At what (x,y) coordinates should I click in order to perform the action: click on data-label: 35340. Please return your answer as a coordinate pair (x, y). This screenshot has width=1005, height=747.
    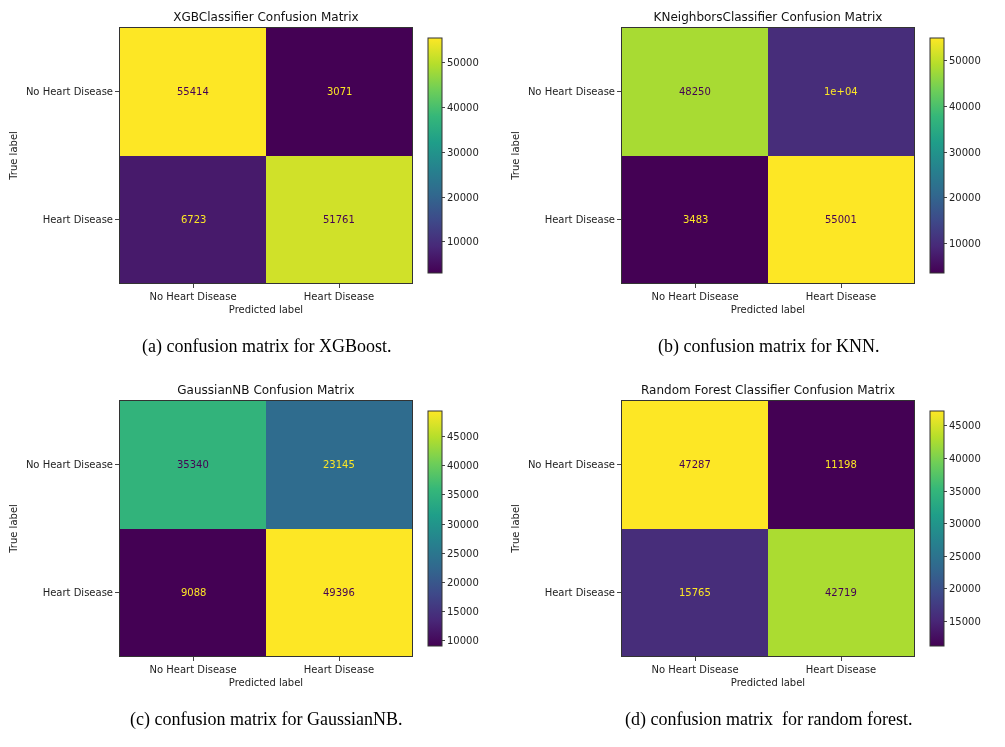
    Looking at the image, I should click on (193, 464).